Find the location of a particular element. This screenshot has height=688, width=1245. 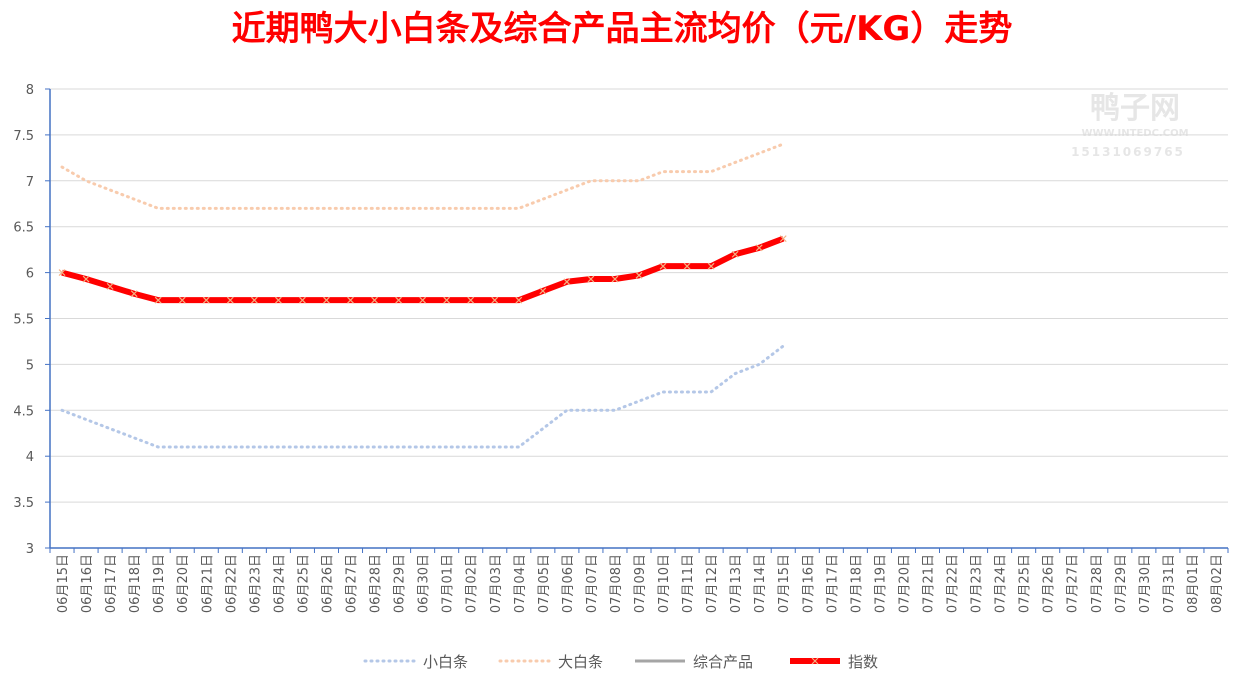

x-tick-label: 06月18日 is located at coordinates (135, 583).